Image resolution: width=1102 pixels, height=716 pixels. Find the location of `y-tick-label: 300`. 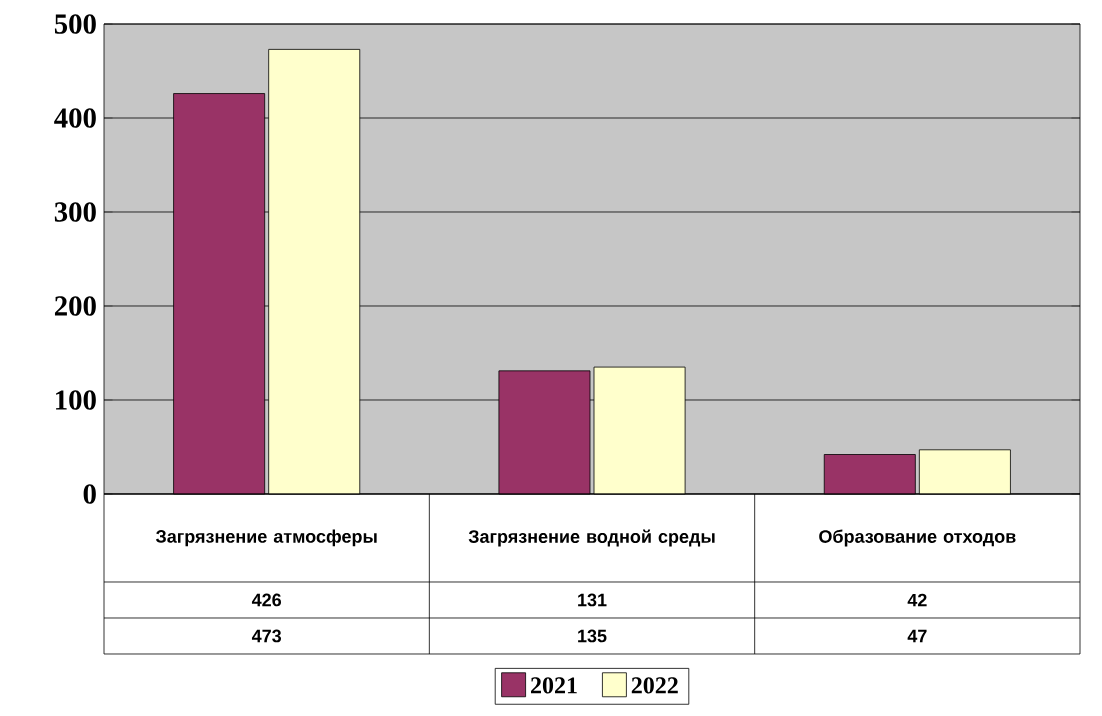

y-tick-label: 300 is located at coordinates (75, 212).